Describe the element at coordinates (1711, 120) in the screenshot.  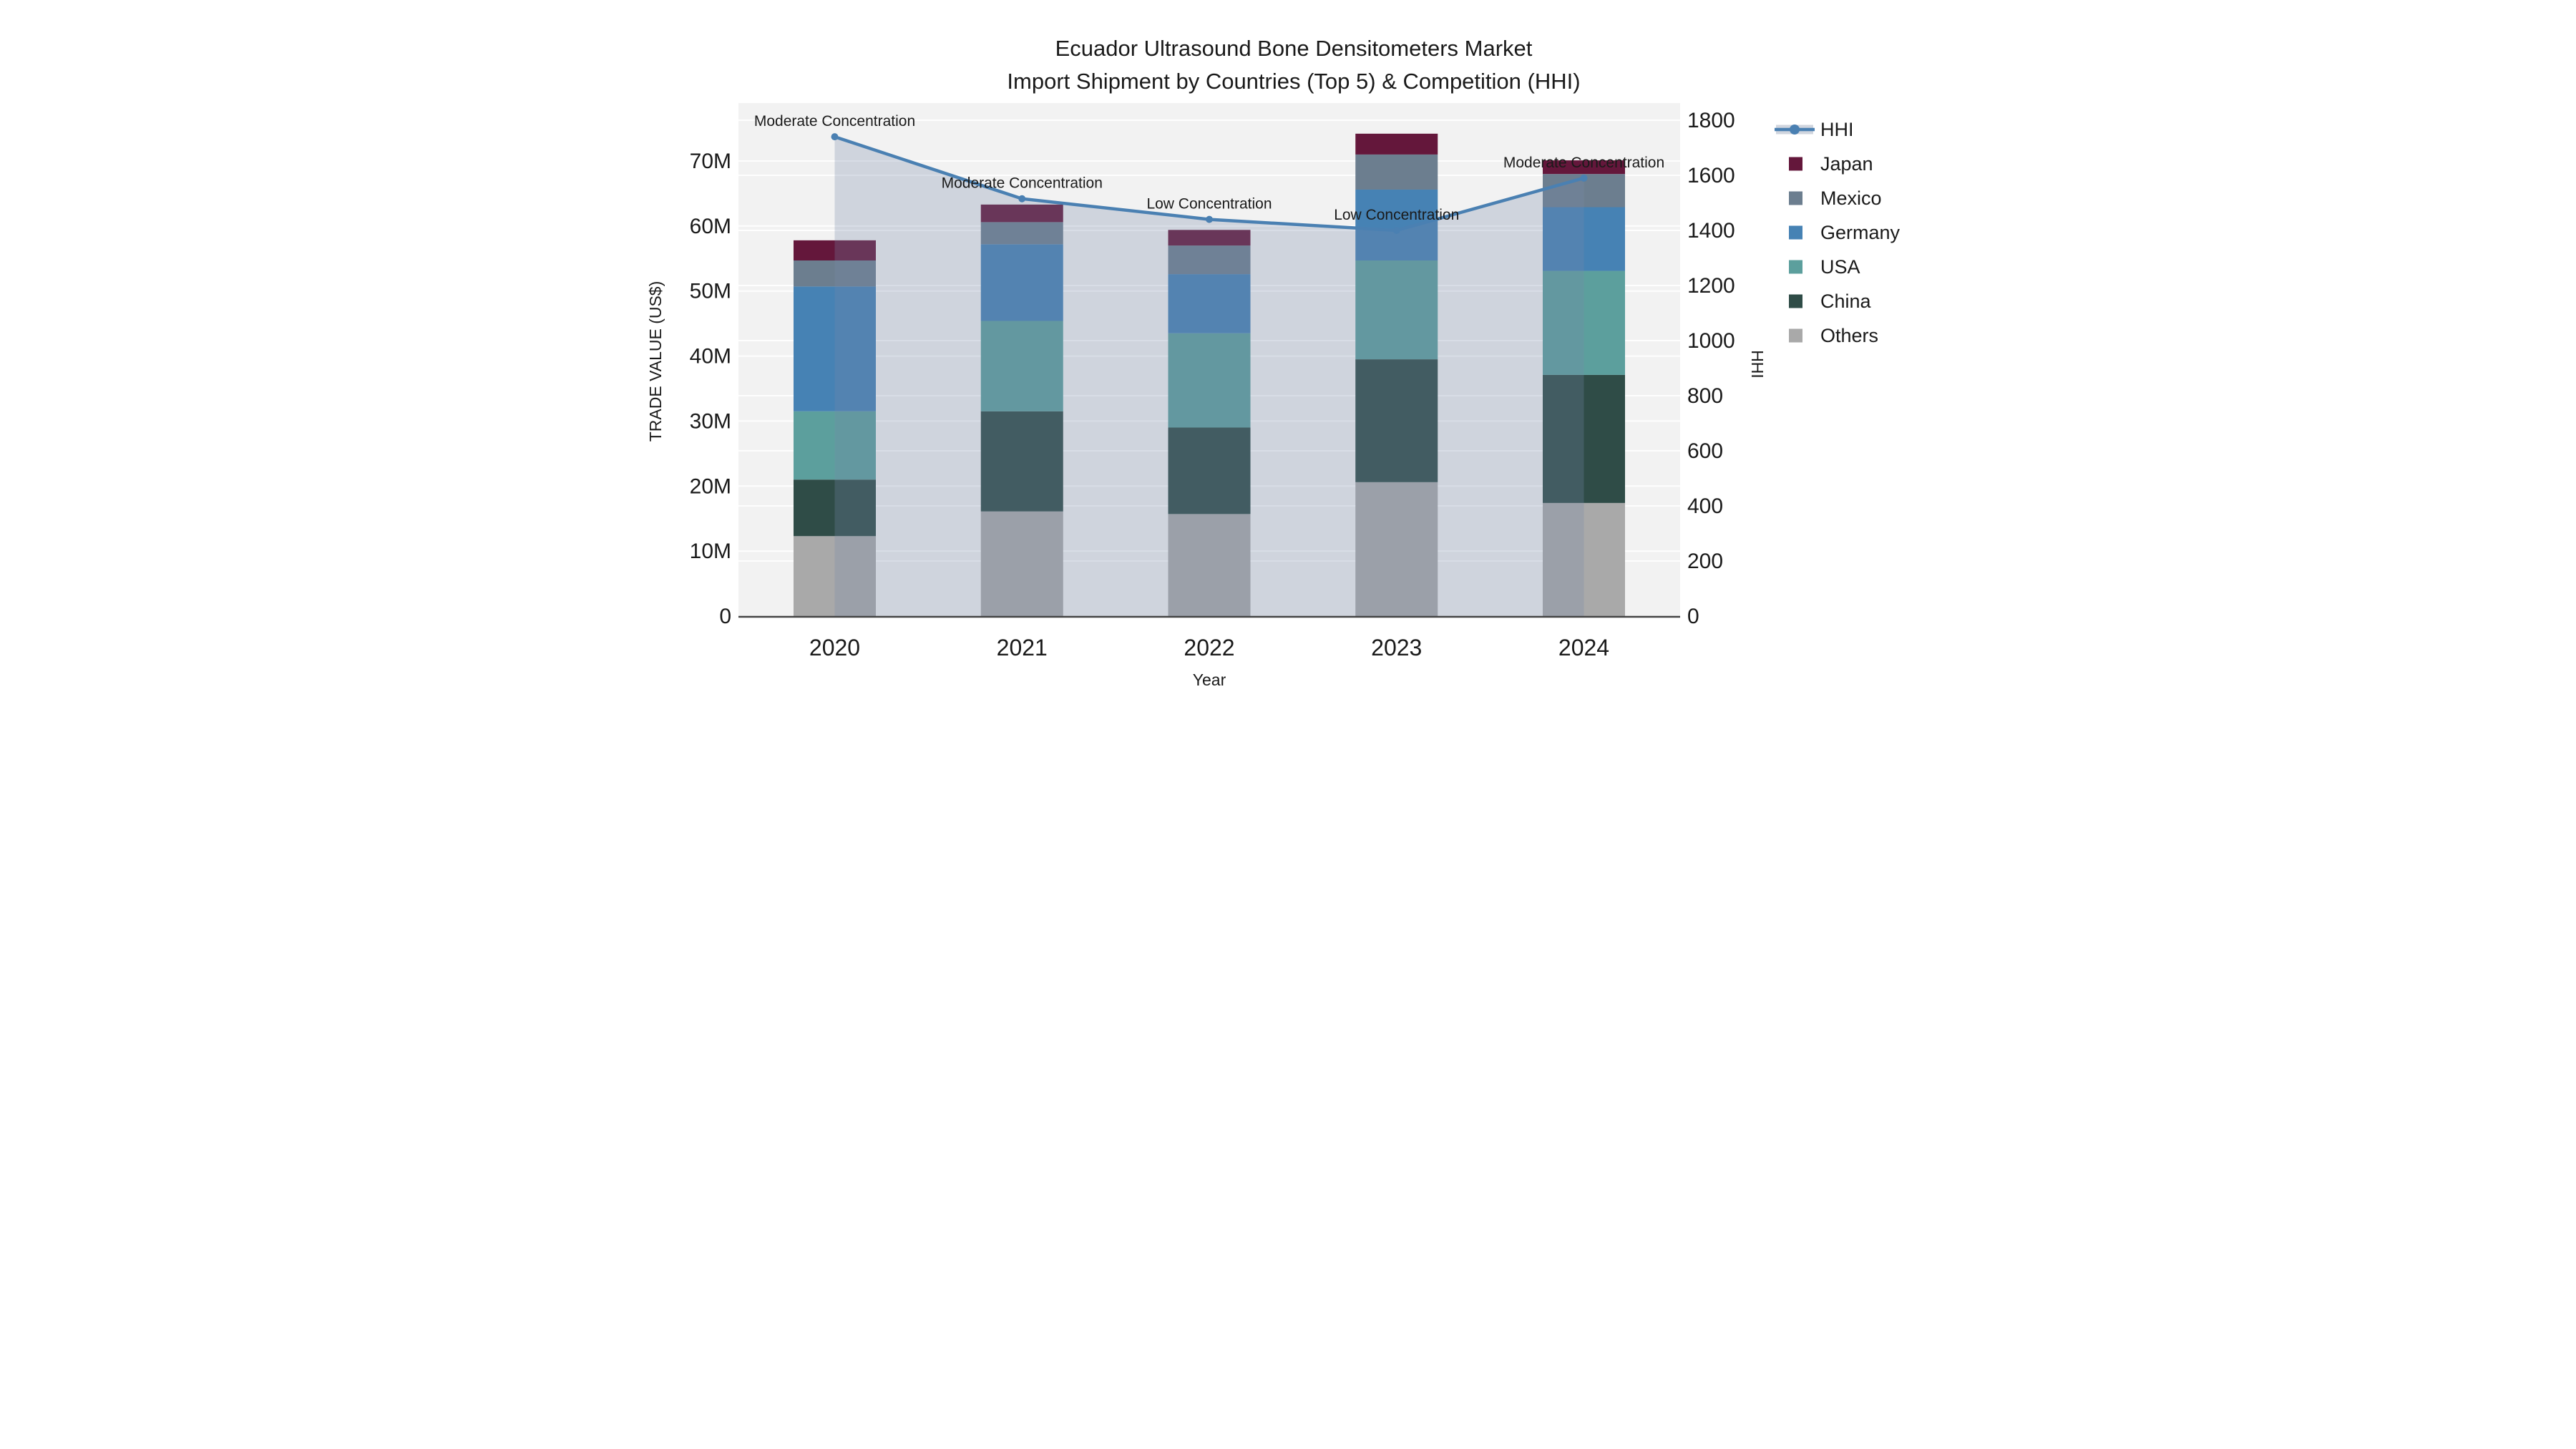
I see `y-right-tick: 1800` at that location.